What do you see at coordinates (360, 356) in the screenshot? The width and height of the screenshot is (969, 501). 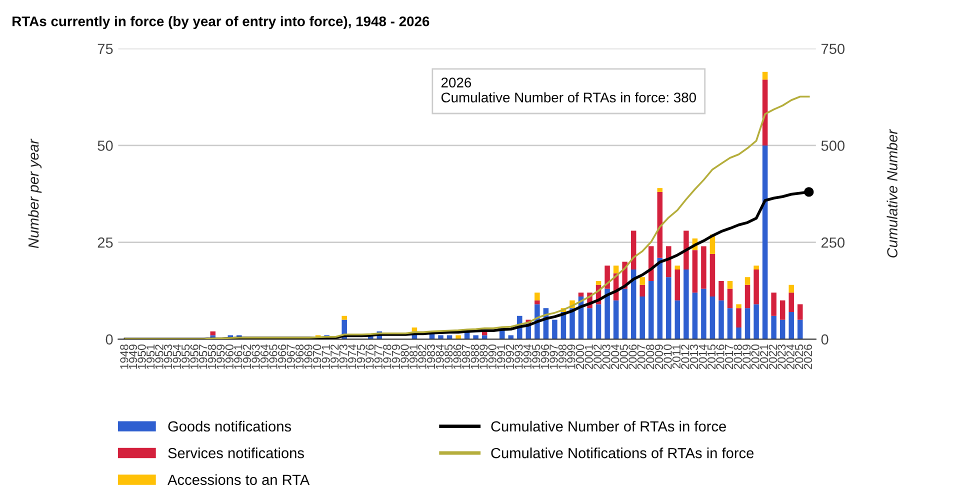 I see `x-tick-label: 1975` at bounding box center [360, 356].